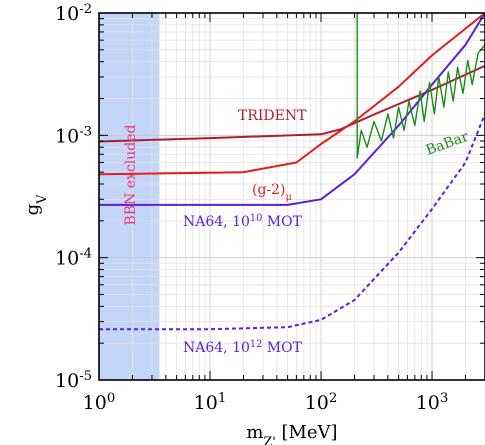 This screenshot has height=445, width=485. What do you see at coordinates (35, 205) in the screenshot?
I see `y-axis-label: gV` at bounding box center [35, 205].